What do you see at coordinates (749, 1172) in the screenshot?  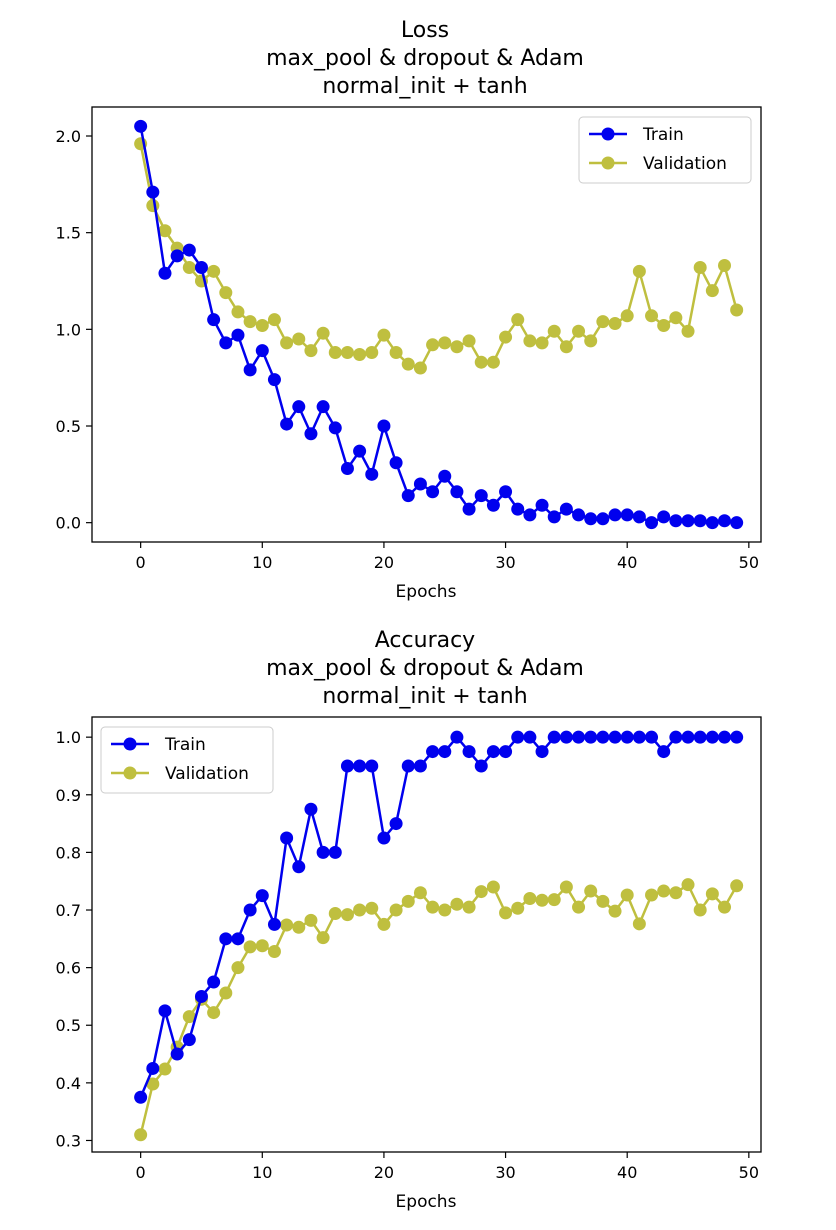 I see `accuracy-chart-x-tick-label: 50` at bounding box center [749, 1172].